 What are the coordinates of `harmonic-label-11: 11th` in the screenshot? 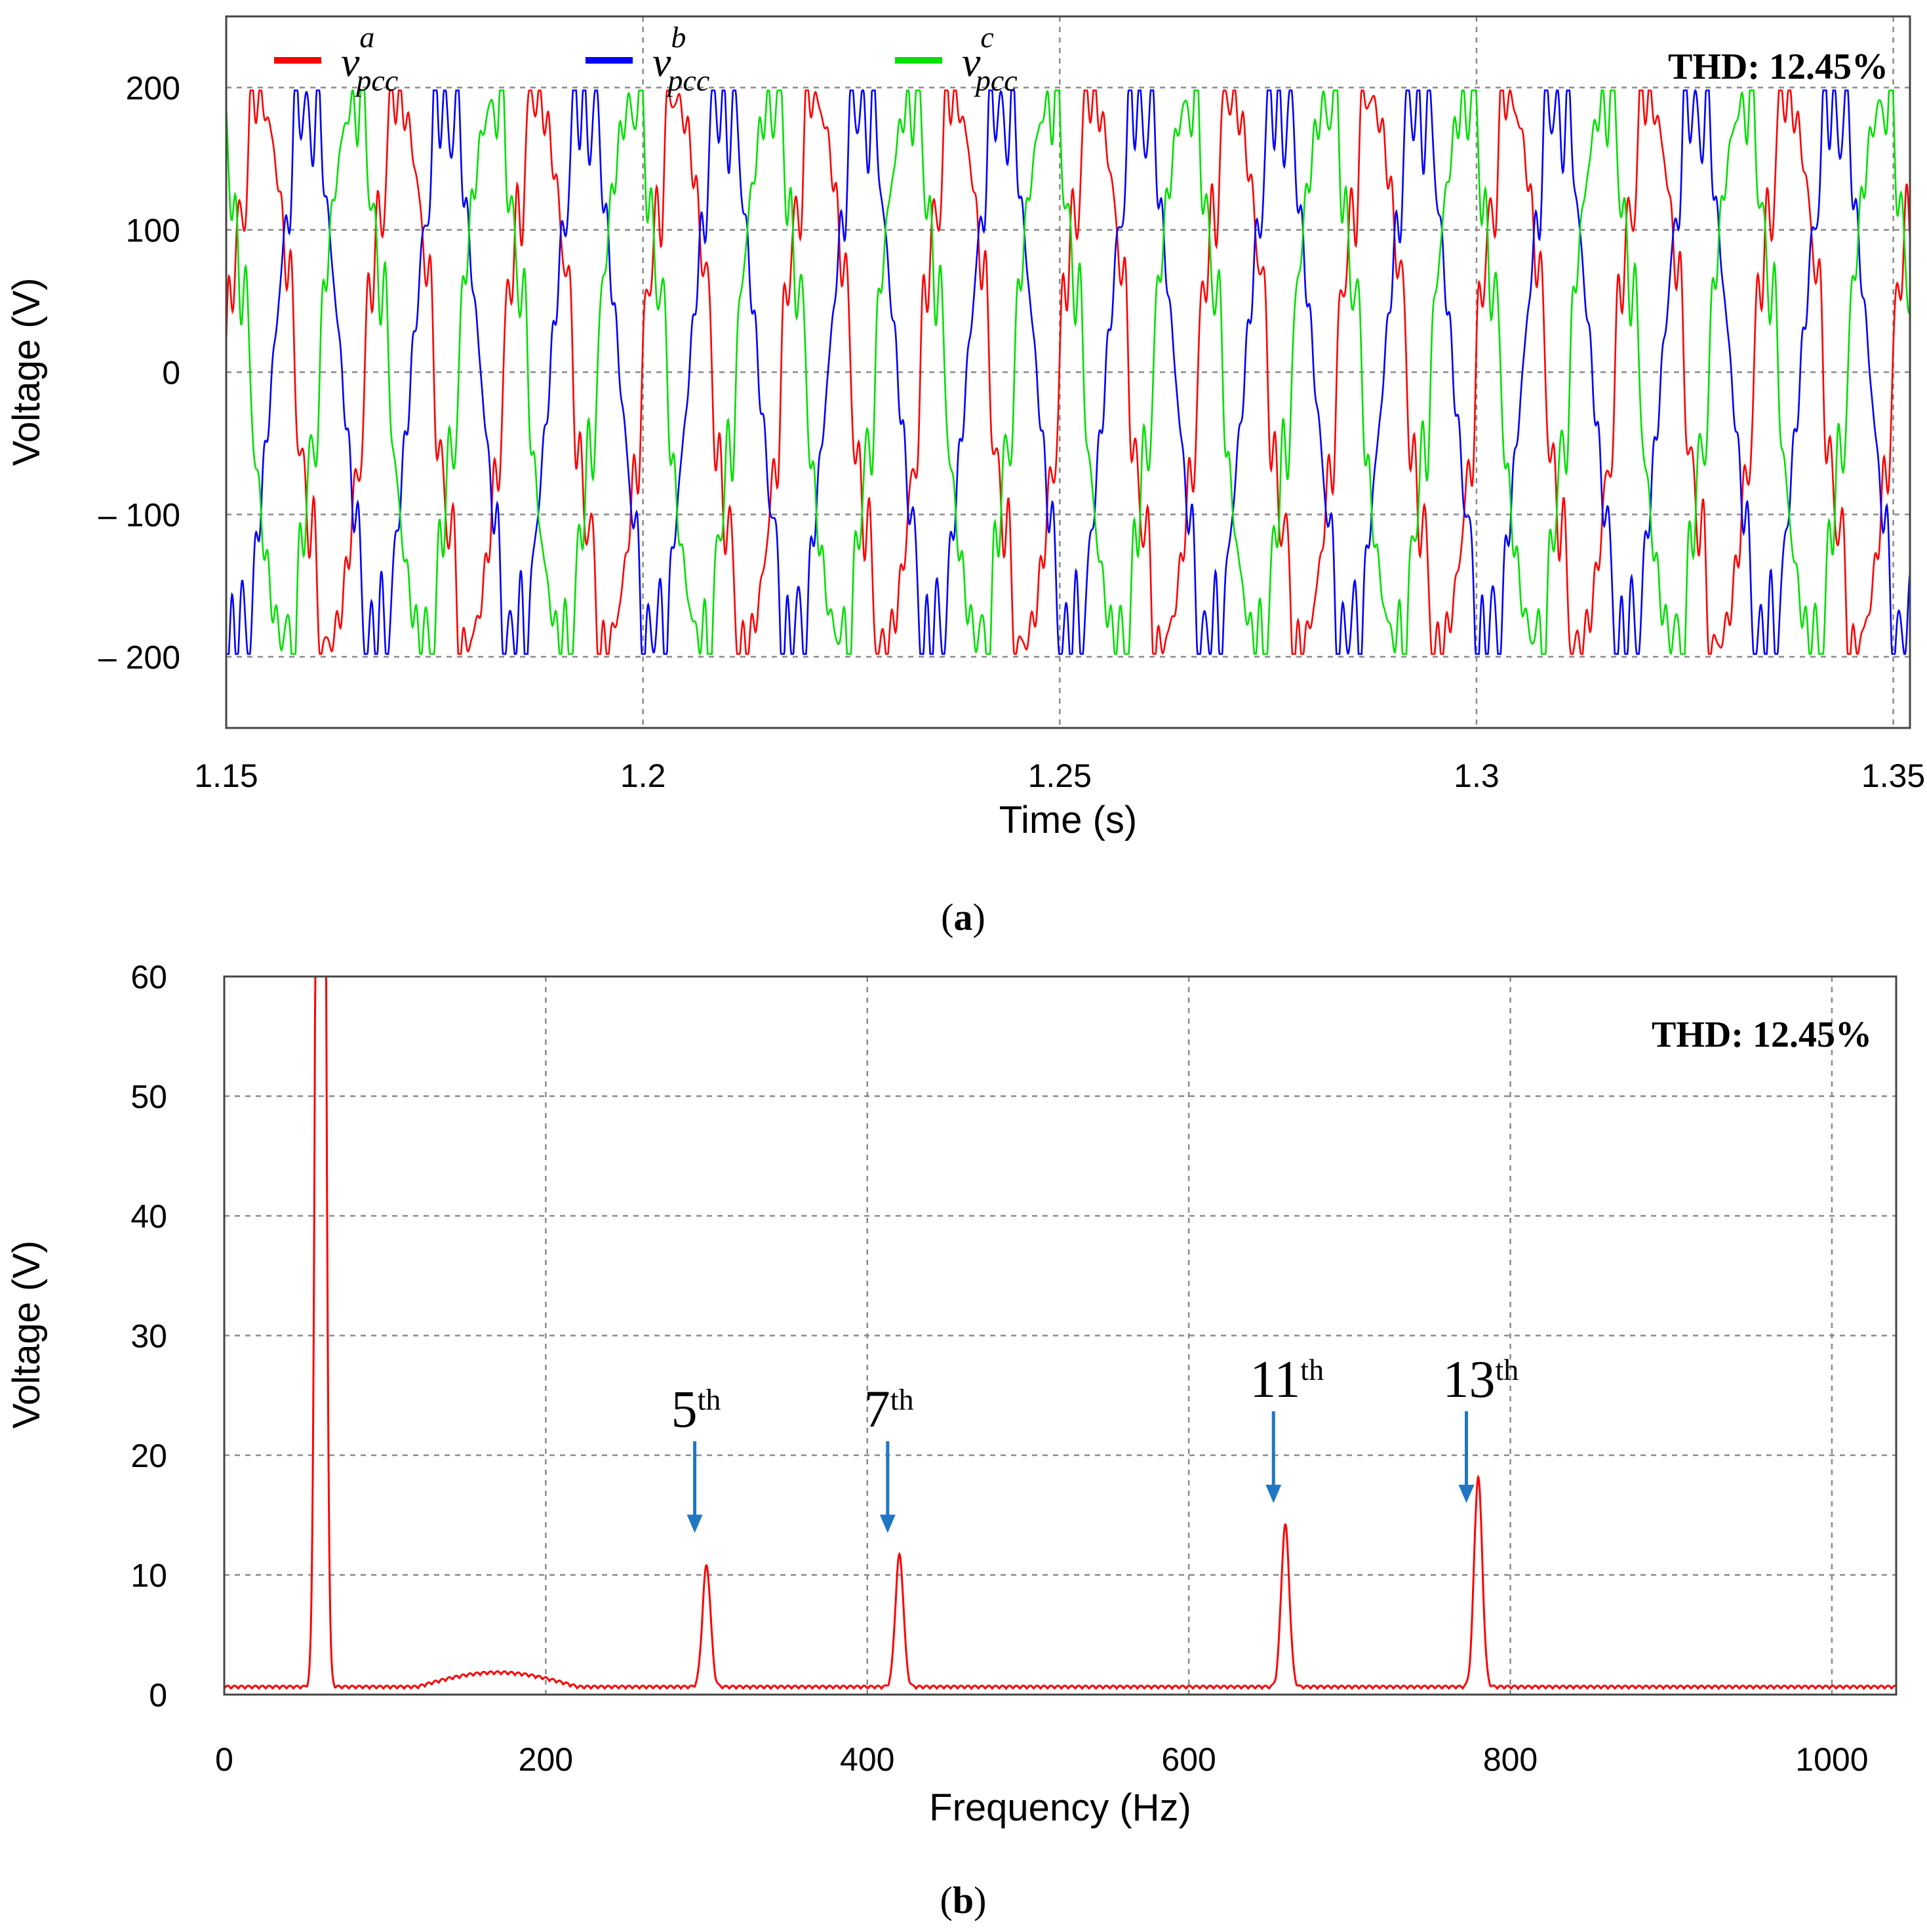 It's located at (1287, 1427).